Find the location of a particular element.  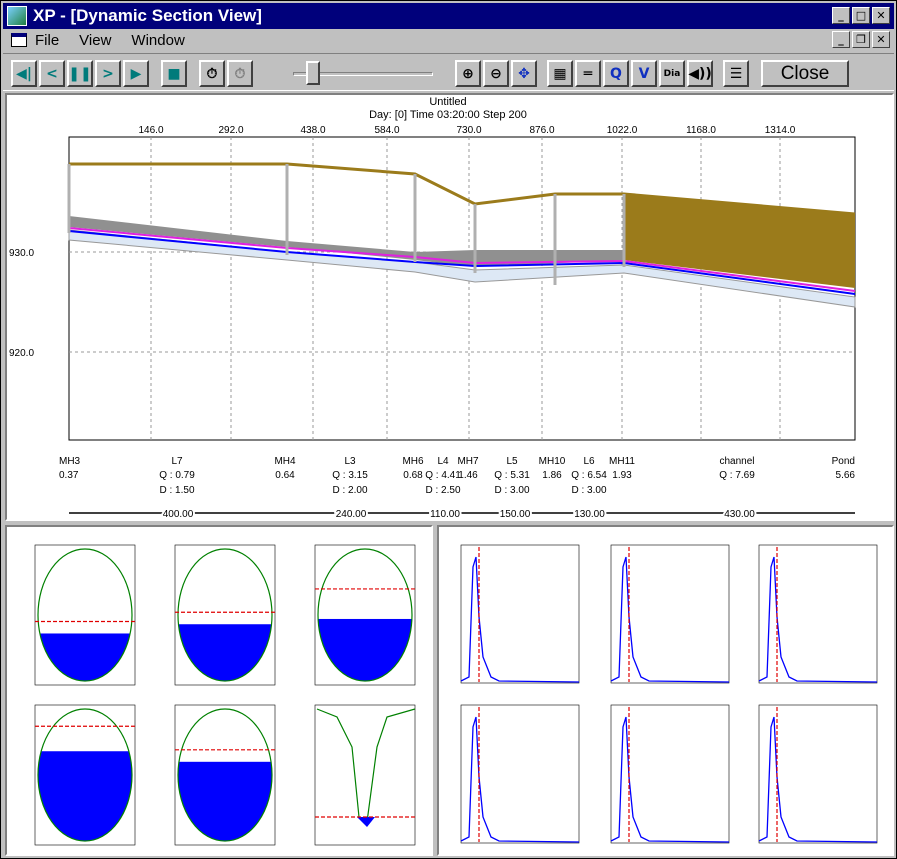

node-value: 0.64 is located at coordinates (285, 475).